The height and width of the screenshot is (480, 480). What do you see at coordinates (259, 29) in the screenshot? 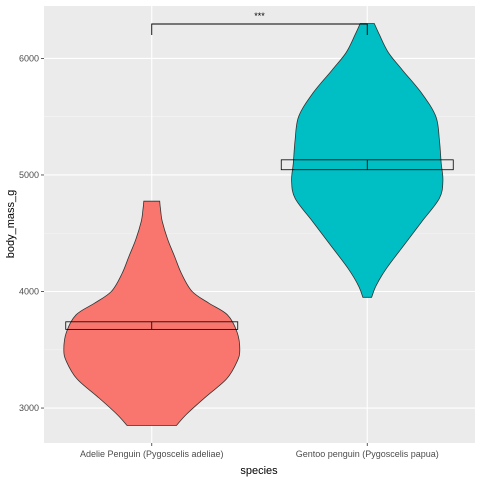
I see `significance-bracket` at bounding box center [259, 29].